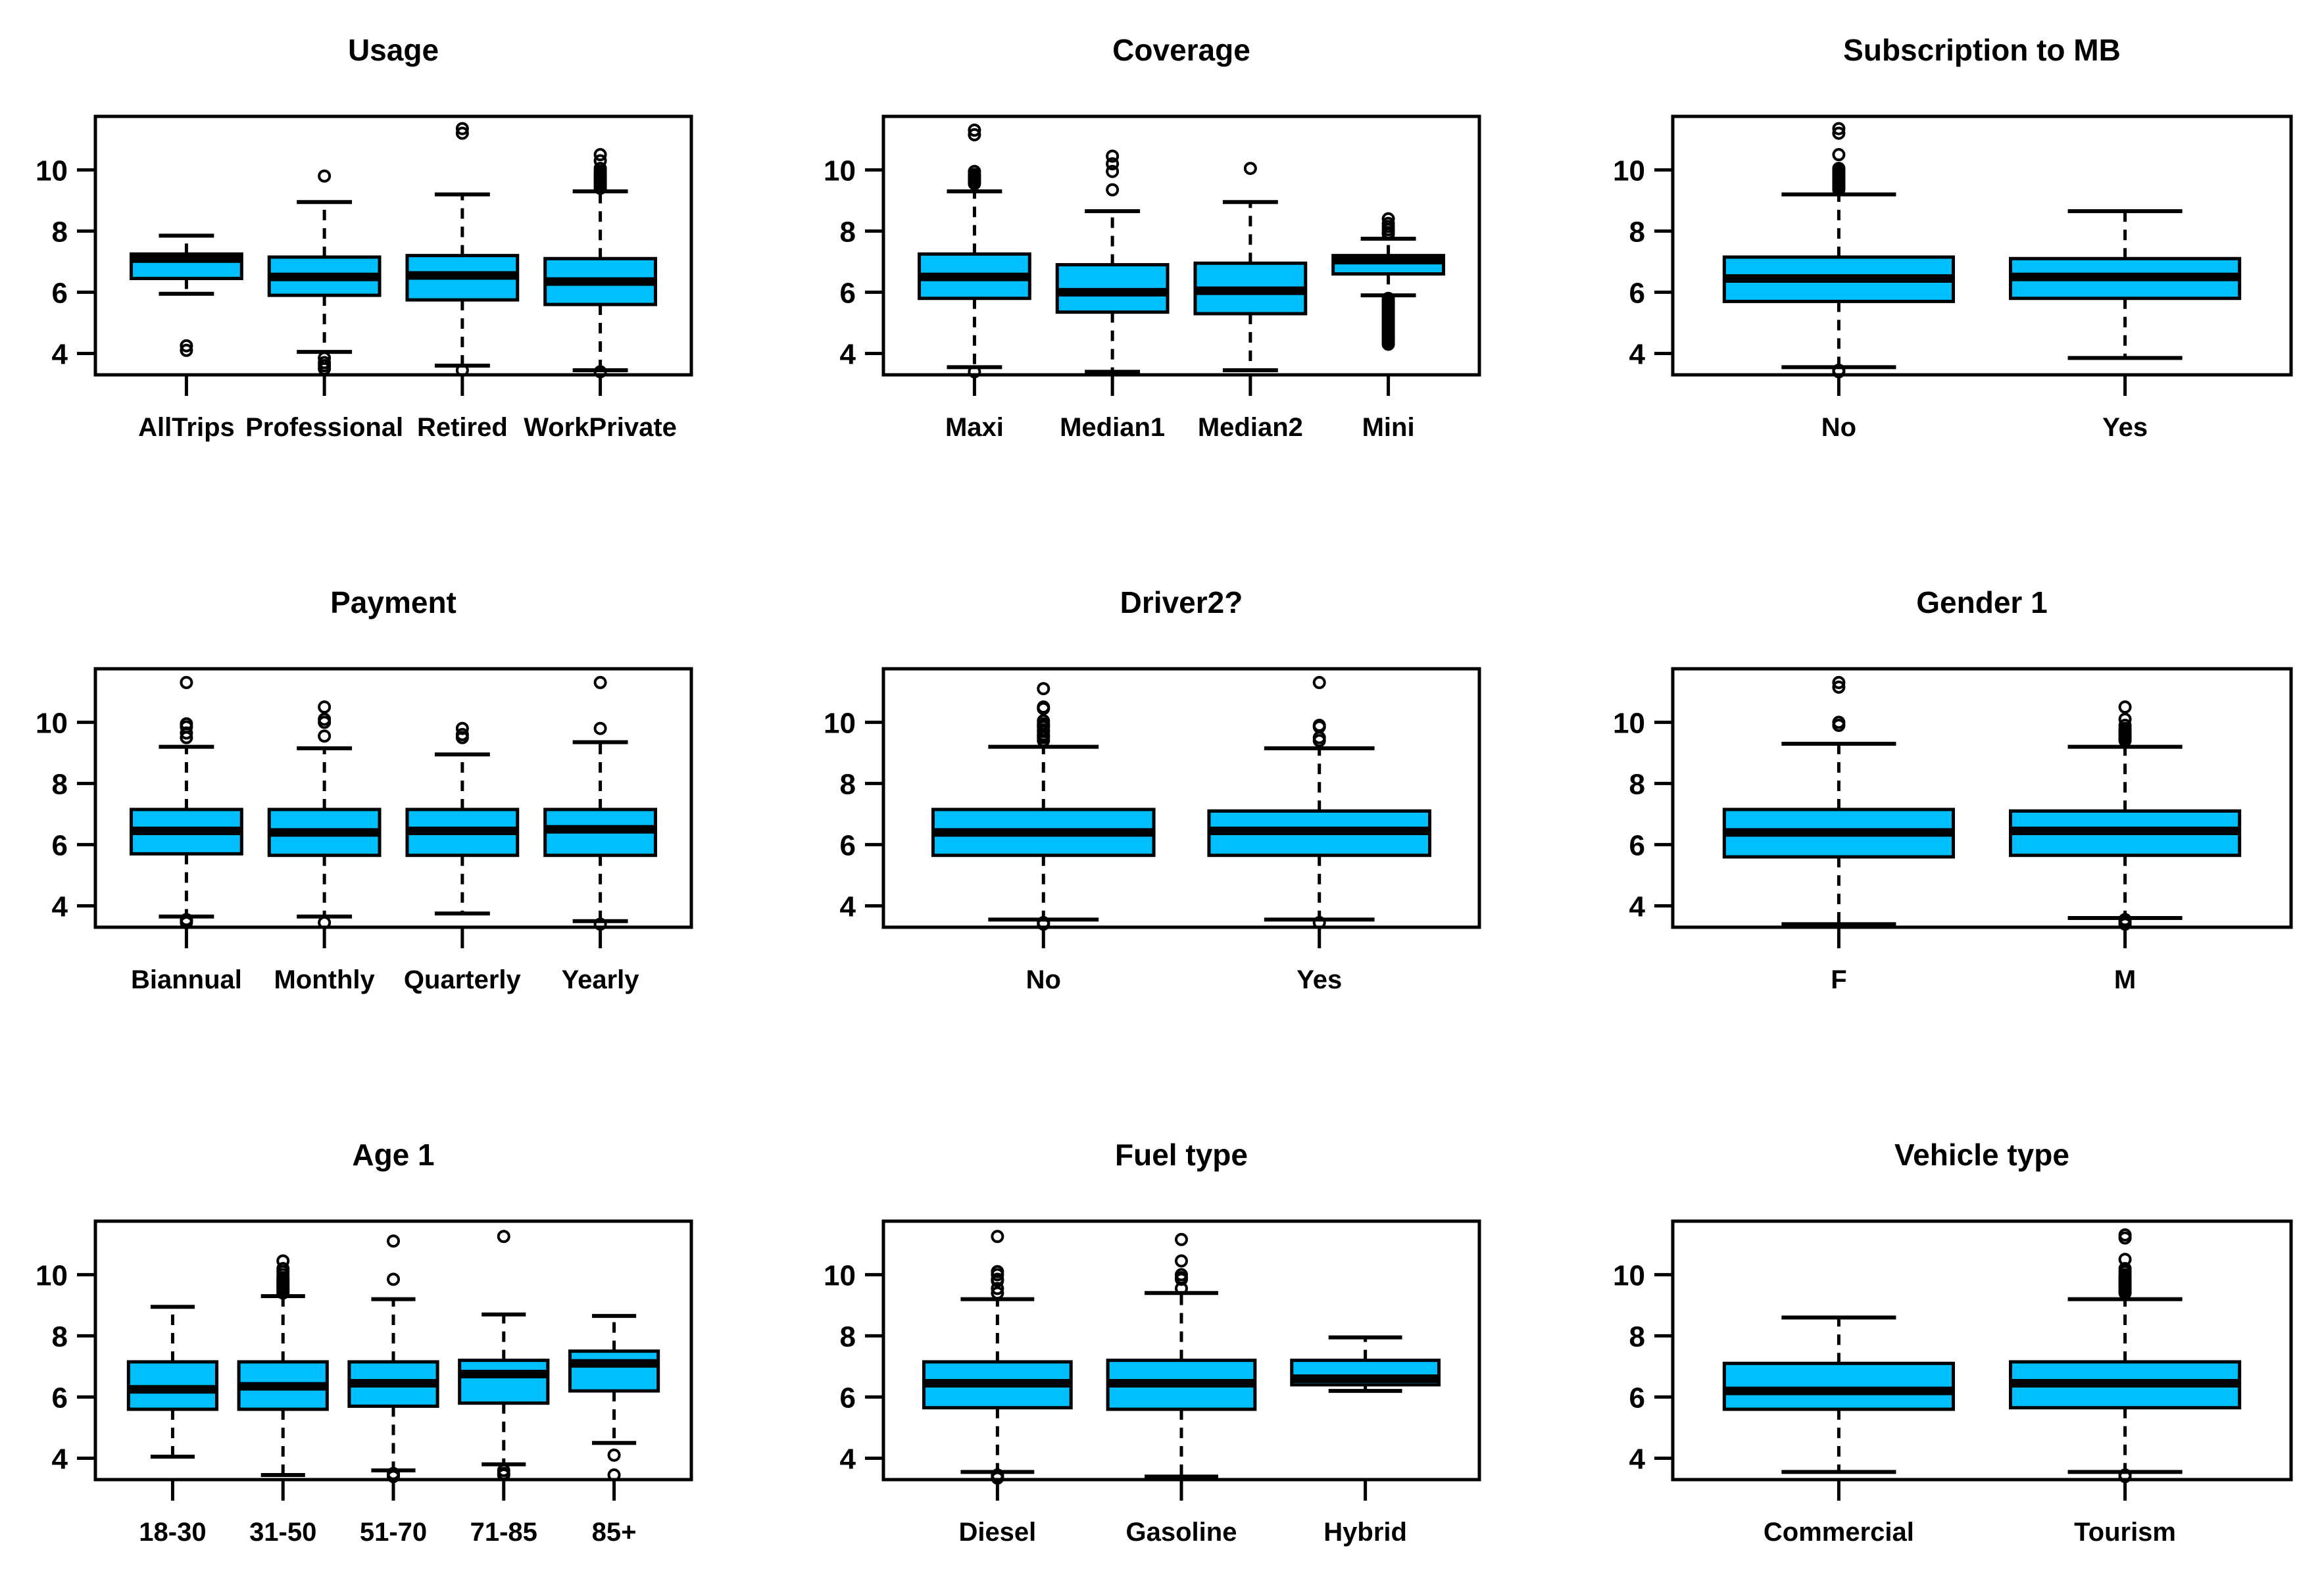 This screenshot has height=1596, width=2297. I want to click on category-label: 85+, so click(614, 1532).